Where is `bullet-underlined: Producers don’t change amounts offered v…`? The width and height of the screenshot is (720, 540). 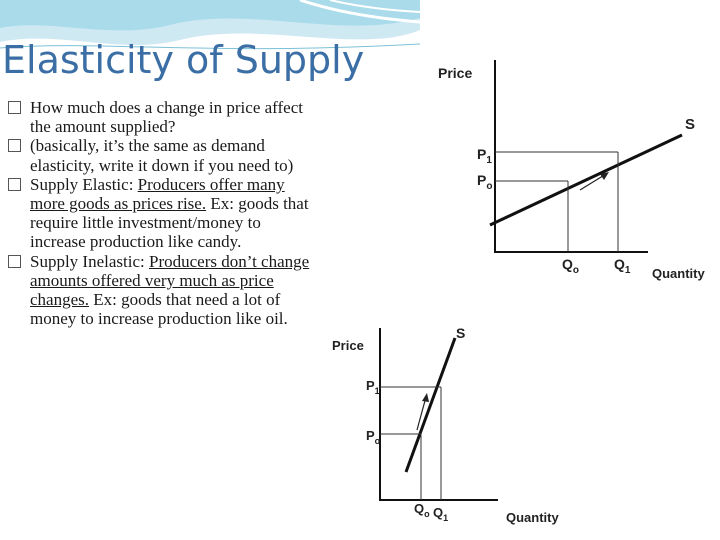
bullet-underlined: Producers don’t change amounts offered v… is located at coordinates (170, 280).